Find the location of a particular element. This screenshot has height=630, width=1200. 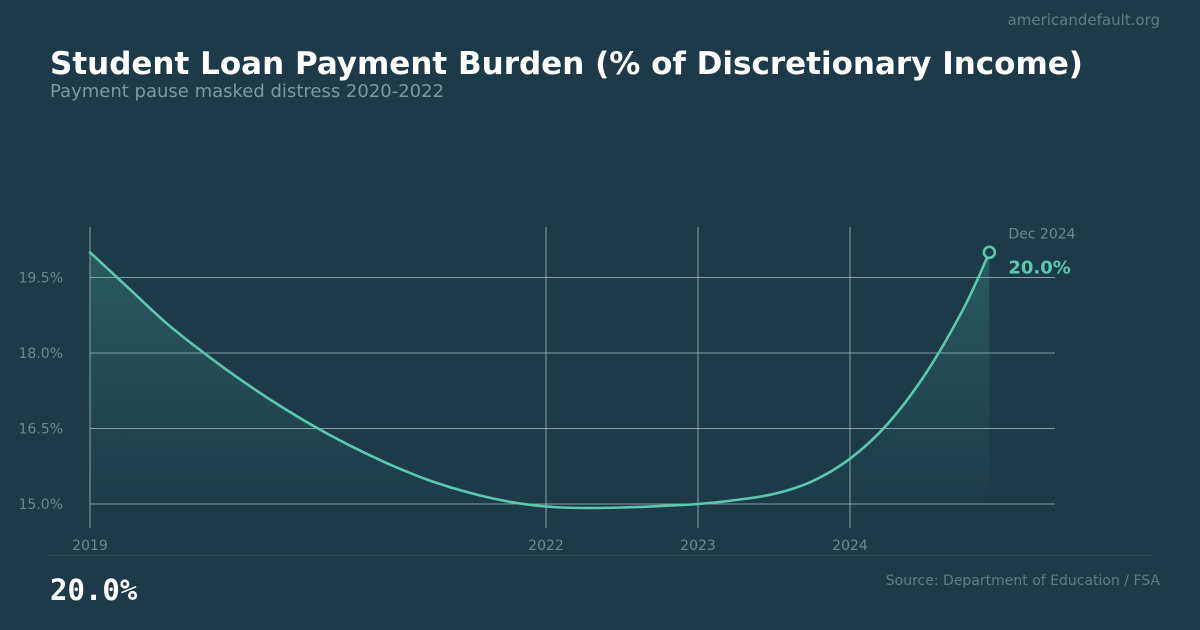

y-tick-label: 16.5% is located at coordinates (41, 430).